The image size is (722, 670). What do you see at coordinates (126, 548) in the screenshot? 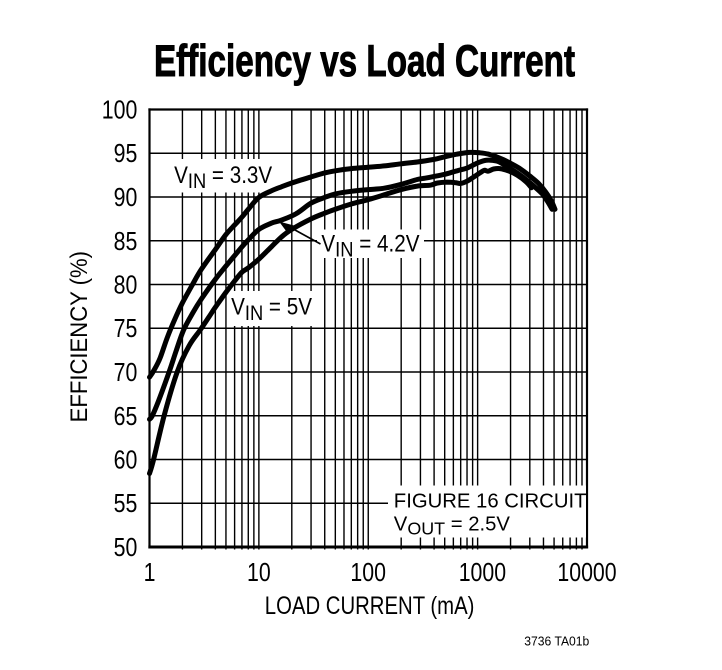
I see `svg-text: 50` at bounding box center [126, 548].